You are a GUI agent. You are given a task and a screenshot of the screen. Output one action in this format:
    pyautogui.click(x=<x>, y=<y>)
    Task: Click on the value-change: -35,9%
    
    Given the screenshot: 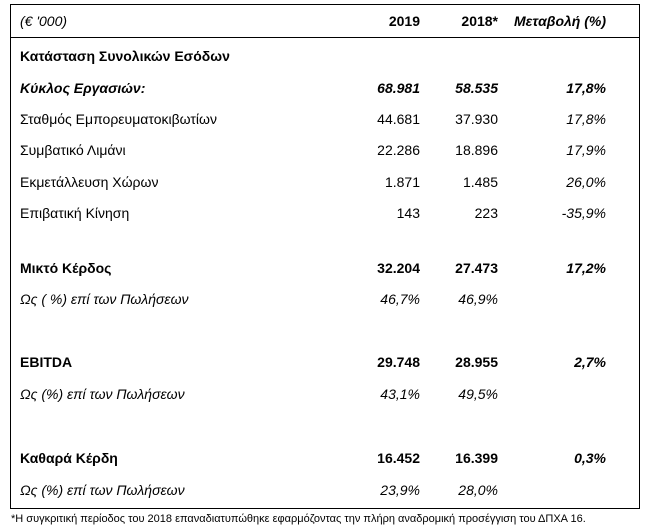 What is the action you would take?
    pyautogui.click(x=583, y=213)
    